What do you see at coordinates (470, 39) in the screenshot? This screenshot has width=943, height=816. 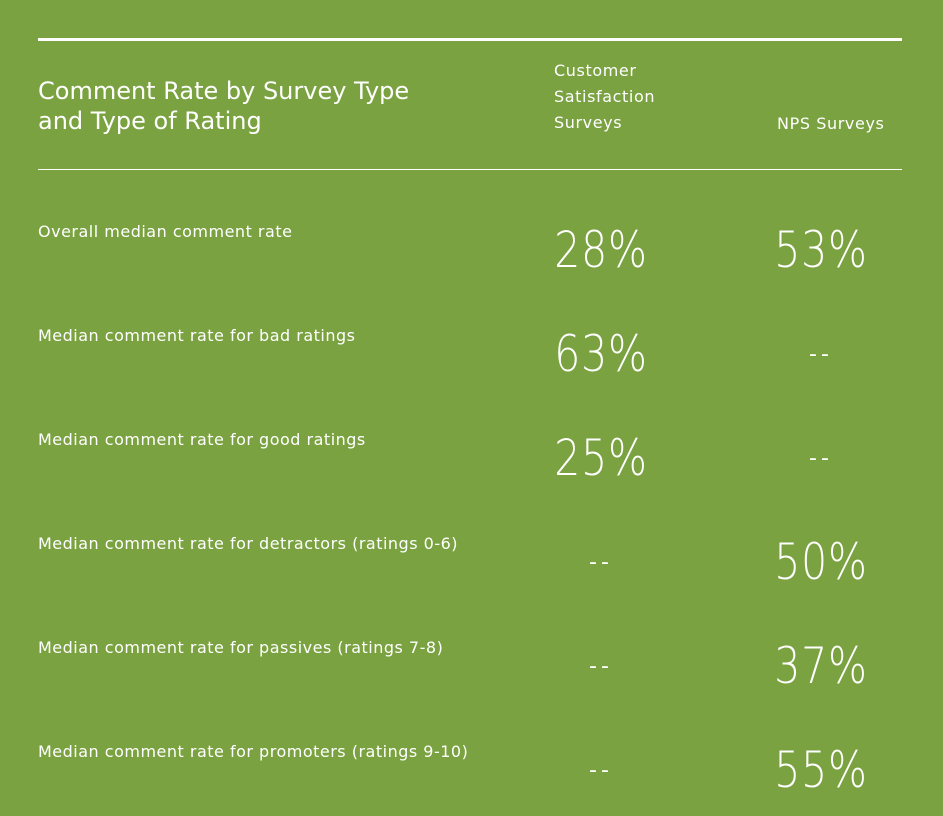 I see `top-rule` at bounding box center [470, 39].